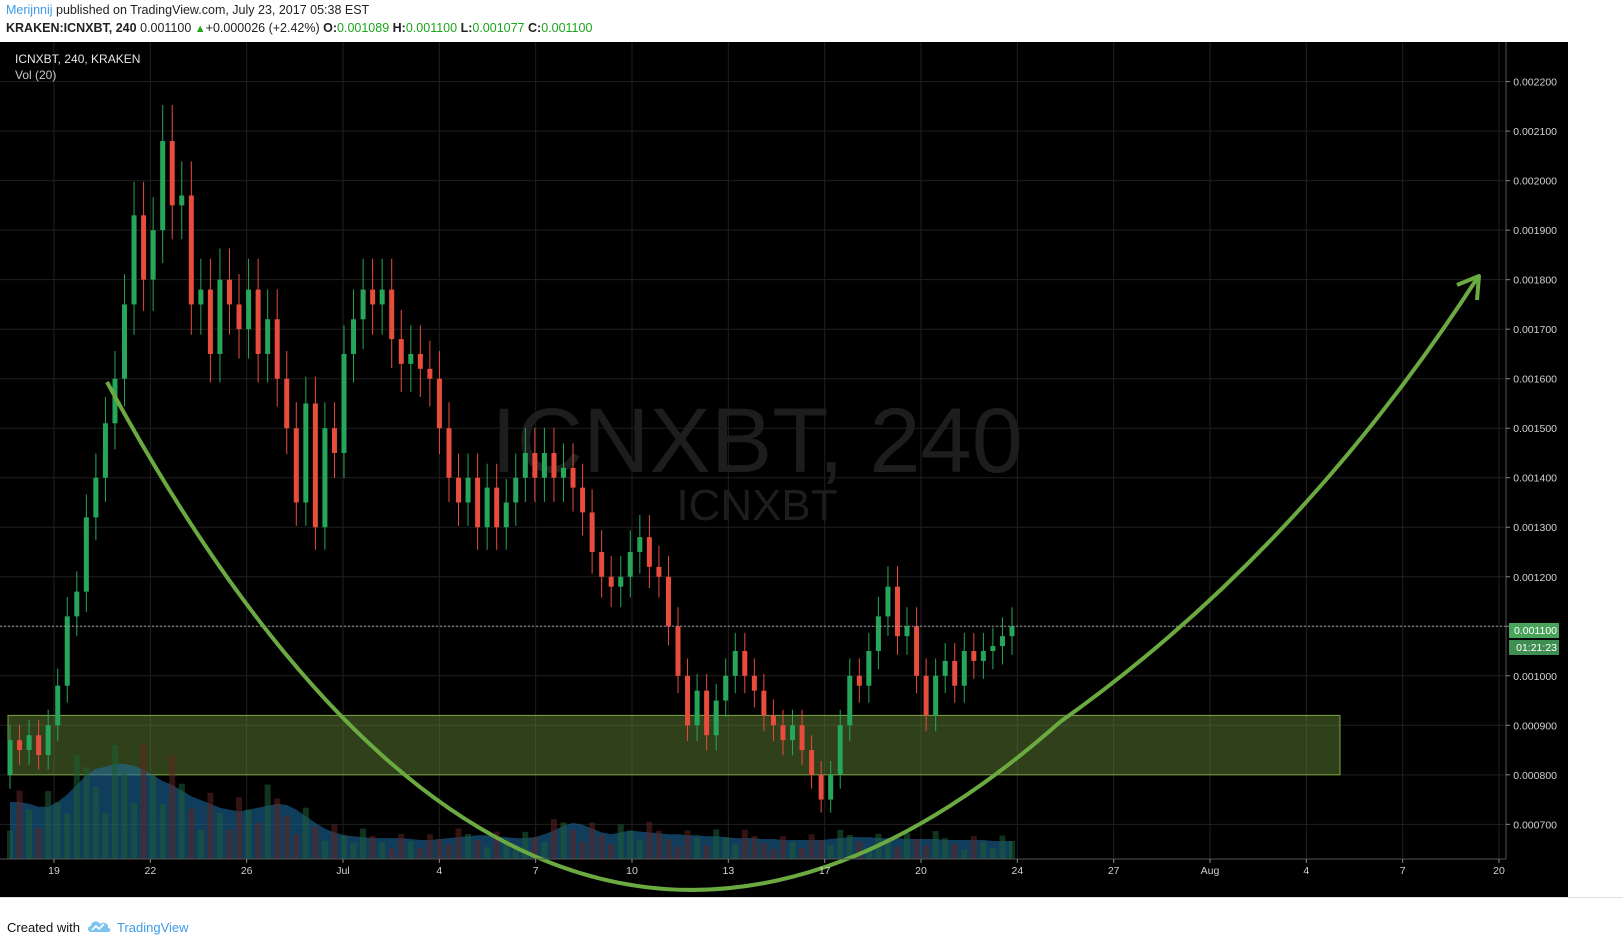 Image resolution: width=1623 pixels, height=947 pixels. I want to click on projection-curve, so click(1269, 499).